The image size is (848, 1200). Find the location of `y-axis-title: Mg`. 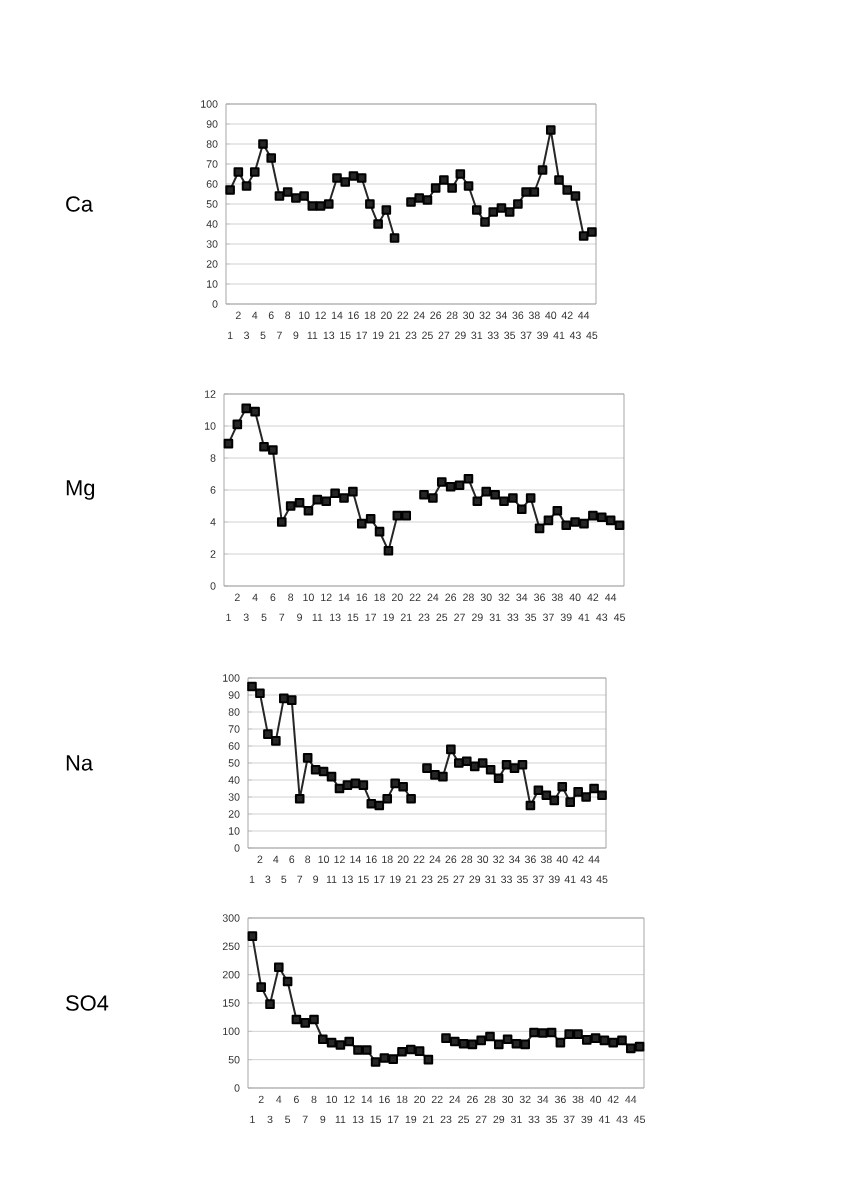

y-axis-title: Mg is located at coordinates (80, 490).